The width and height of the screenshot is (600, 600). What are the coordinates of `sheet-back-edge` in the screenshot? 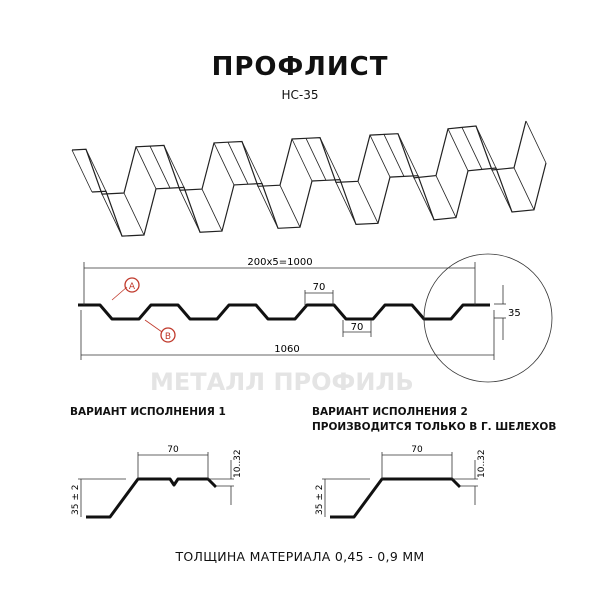 It's located at (319, 199).